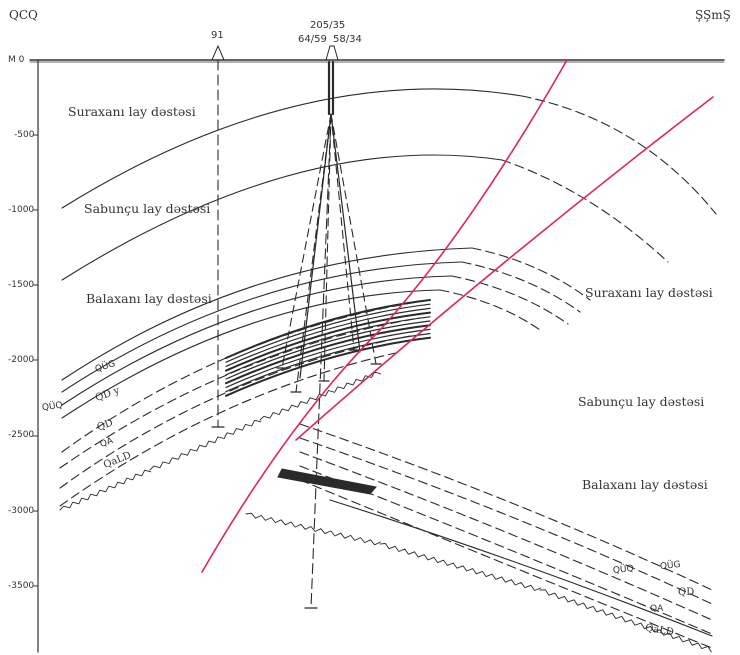 This screenshot has width=740, height=655. I want to click on well-cluster-head-a, so click(328, 53).